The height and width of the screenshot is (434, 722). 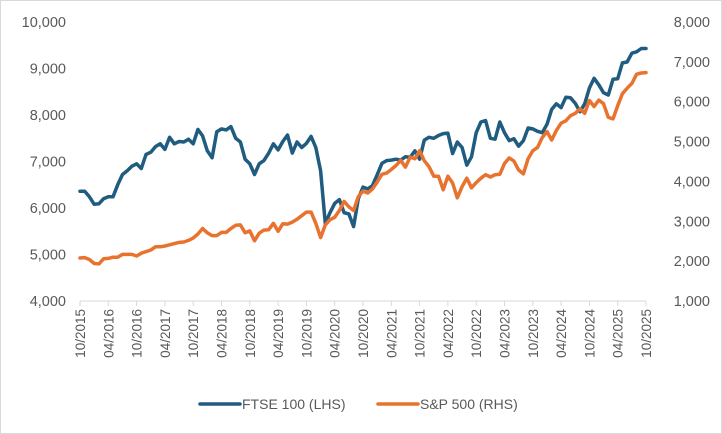 What do you see at coordinates (358, 404) in the screenshot?
I see `legend: FTSE 100 (LHS) S&P 500 (RHS)` at bounding box center [358, 404].